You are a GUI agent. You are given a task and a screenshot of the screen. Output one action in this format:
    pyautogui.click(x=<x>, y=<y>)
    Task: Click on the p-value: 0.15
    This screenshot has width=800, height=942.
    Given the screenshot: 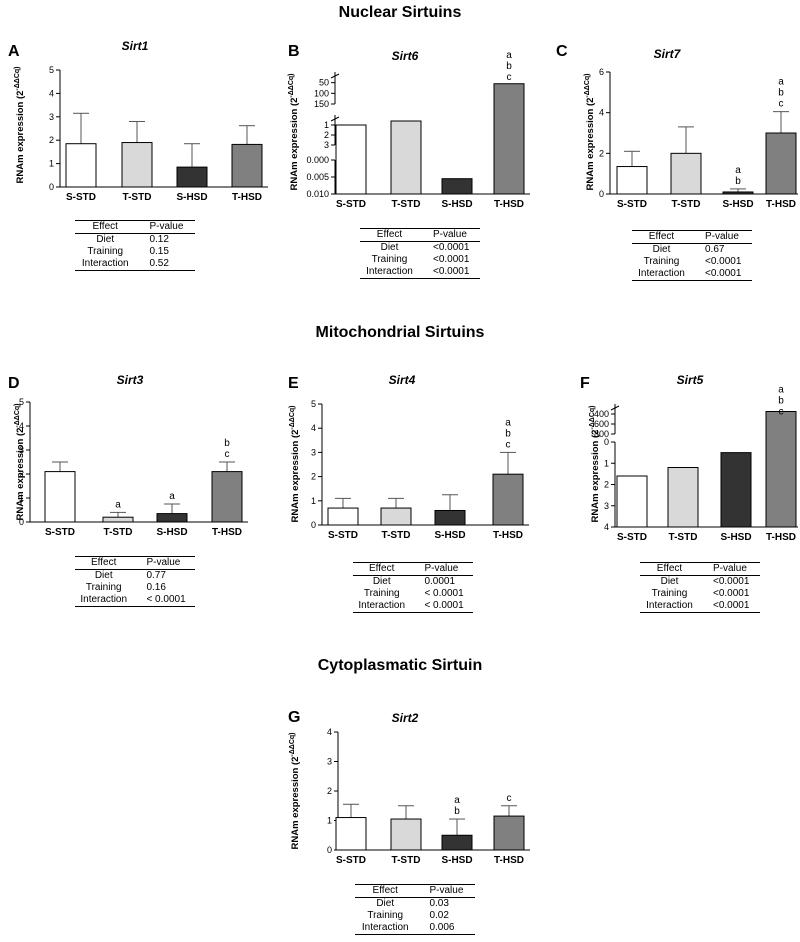 What is the action you would take?
    pyautogui.click(x=159, y=251)
    